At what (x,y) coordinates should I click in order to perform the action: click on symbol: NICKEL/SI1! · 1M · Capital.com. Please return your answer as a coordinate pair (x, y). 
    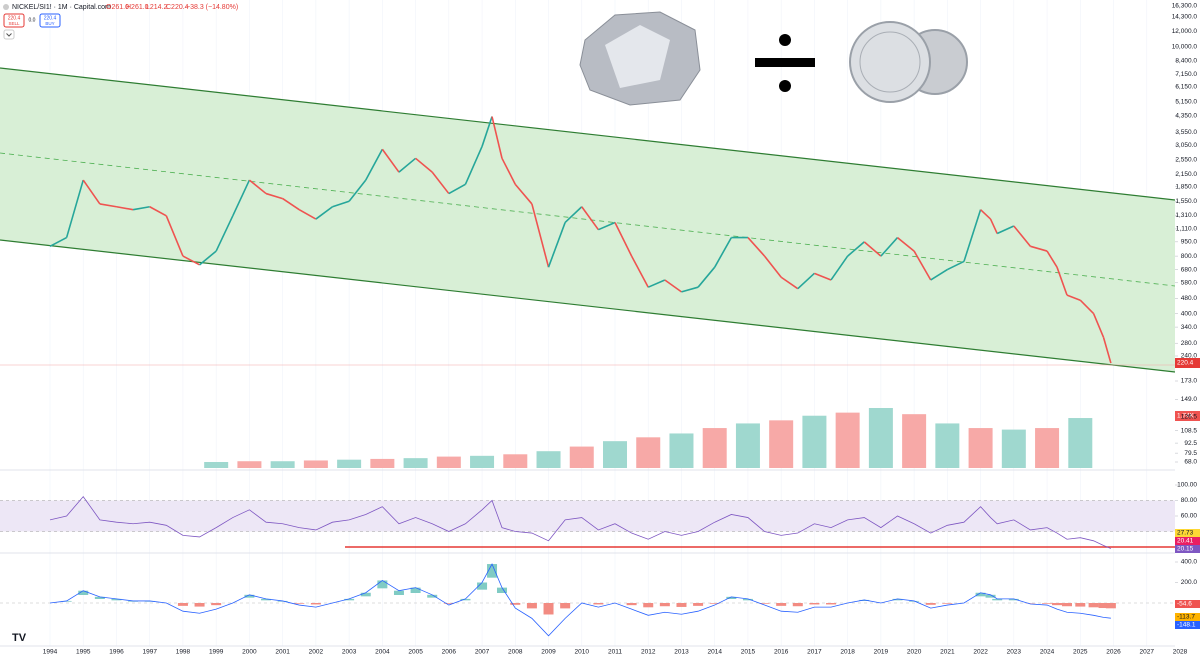
    Looking at the image, I should click on (61, 7).